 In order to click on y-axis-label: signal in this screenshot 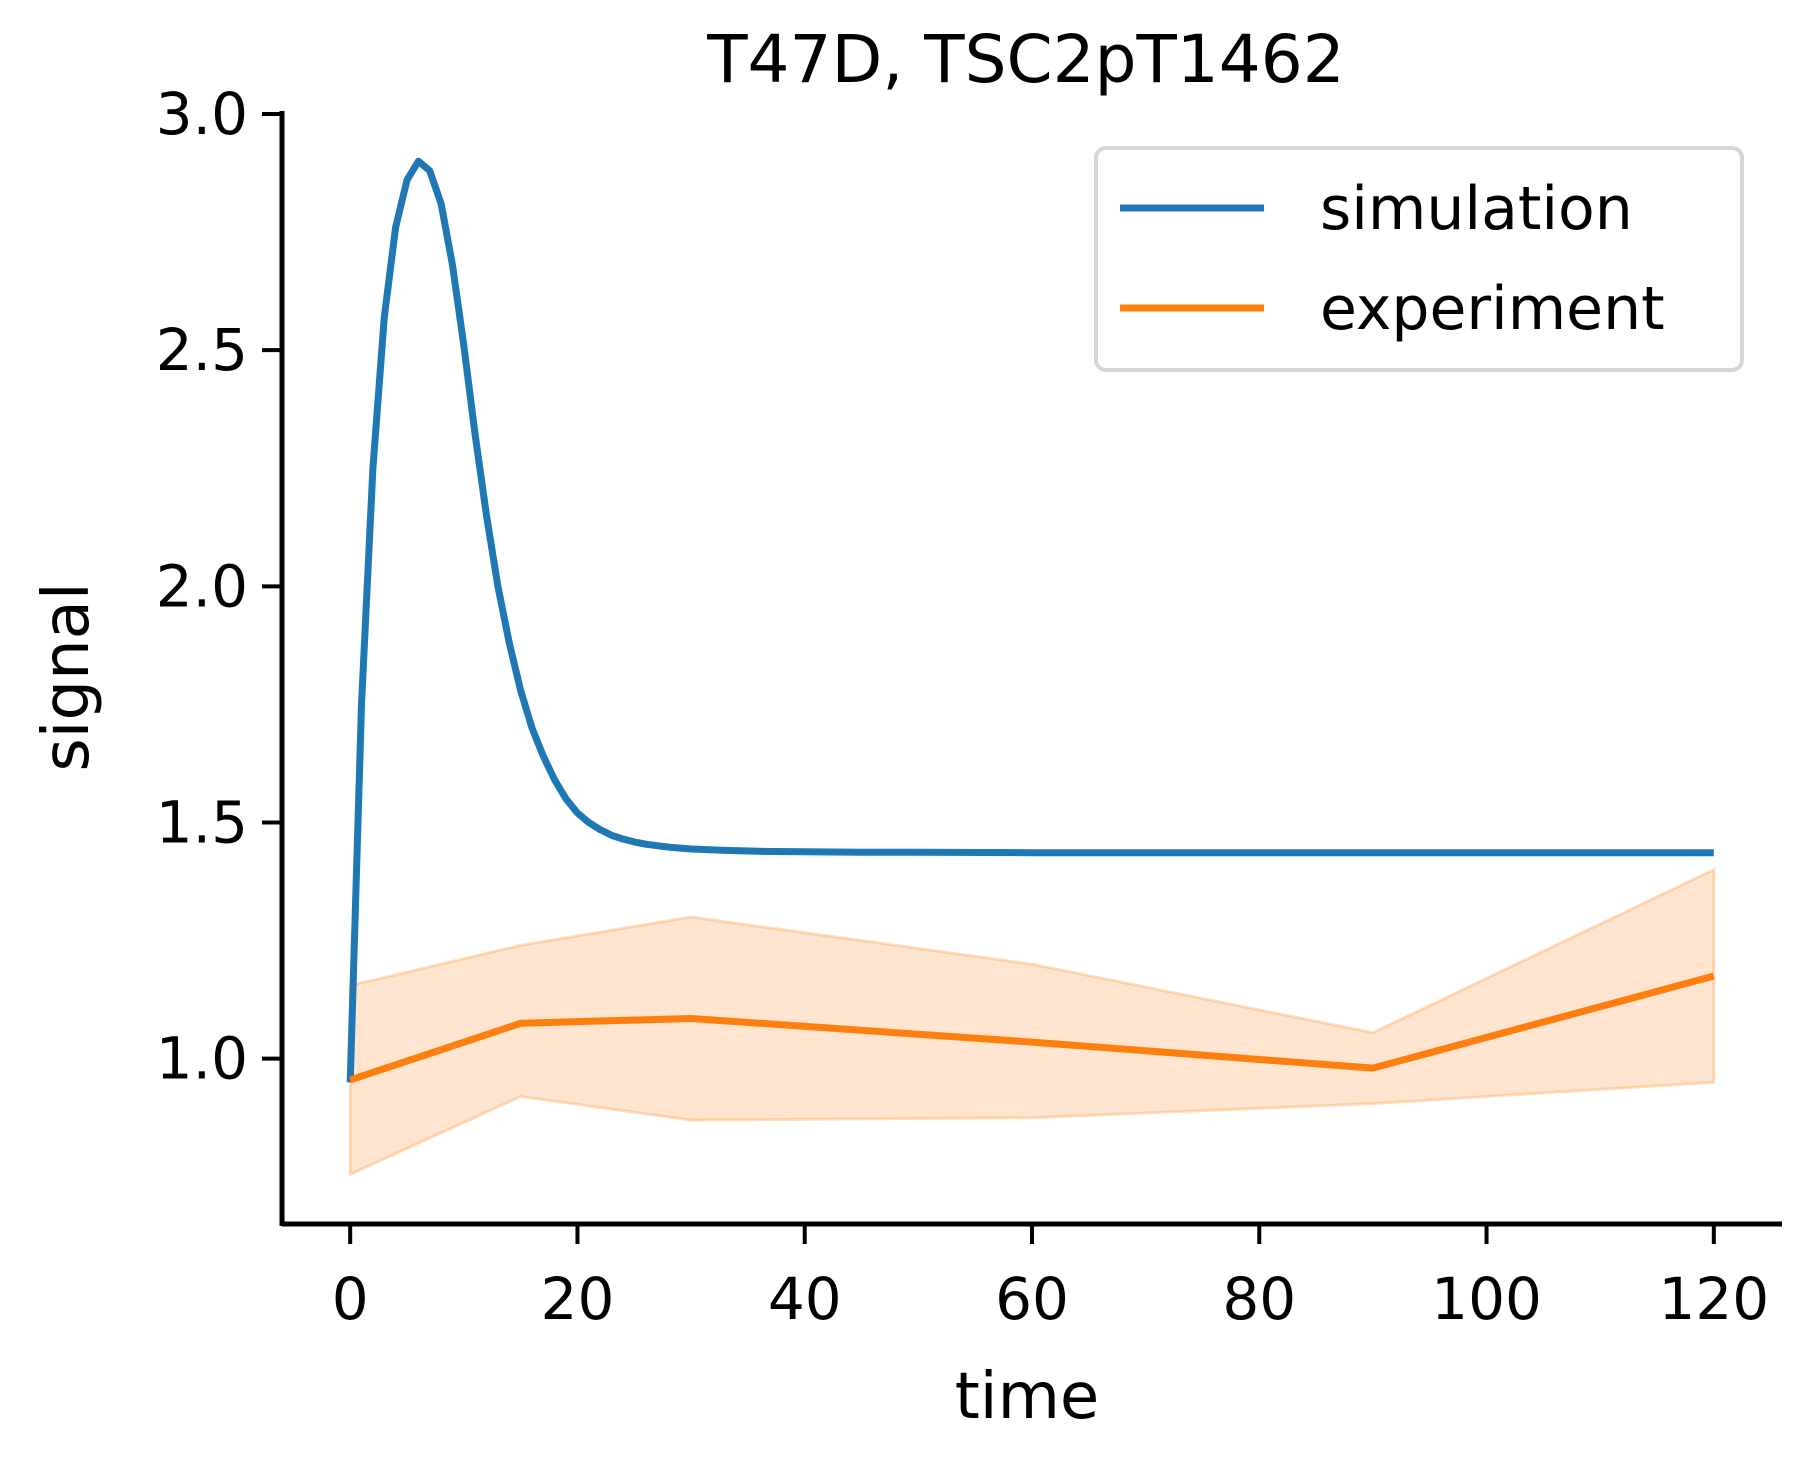, I will do `click(67, 676)`.